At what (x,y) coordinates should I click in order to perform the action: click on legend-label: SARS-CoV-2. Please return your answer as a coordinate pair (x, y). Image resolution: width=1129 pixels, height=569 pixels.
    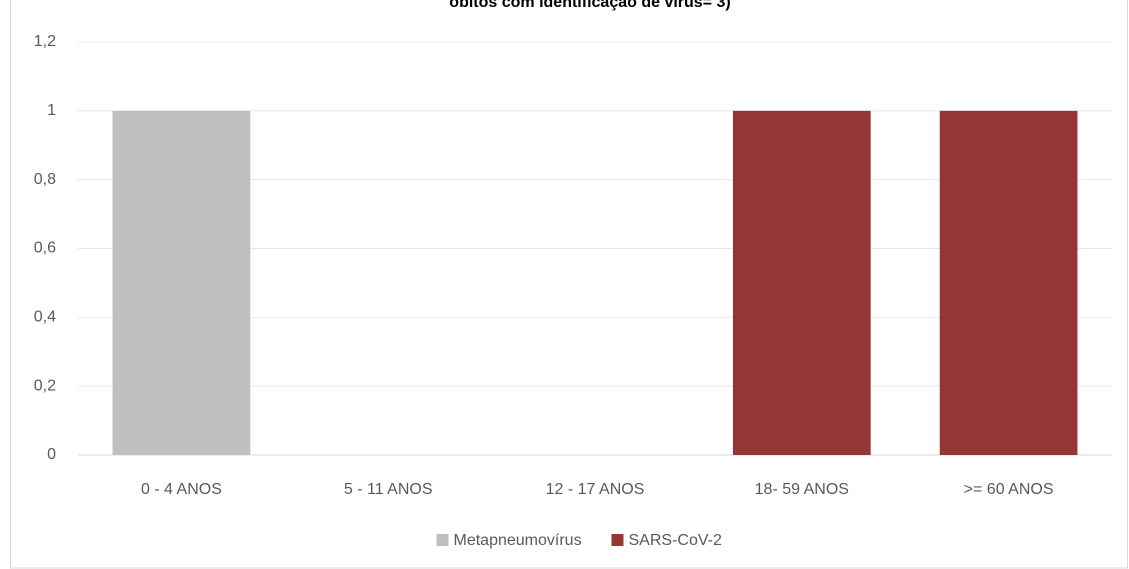
    Looking at the image, I should click on (675, 540).